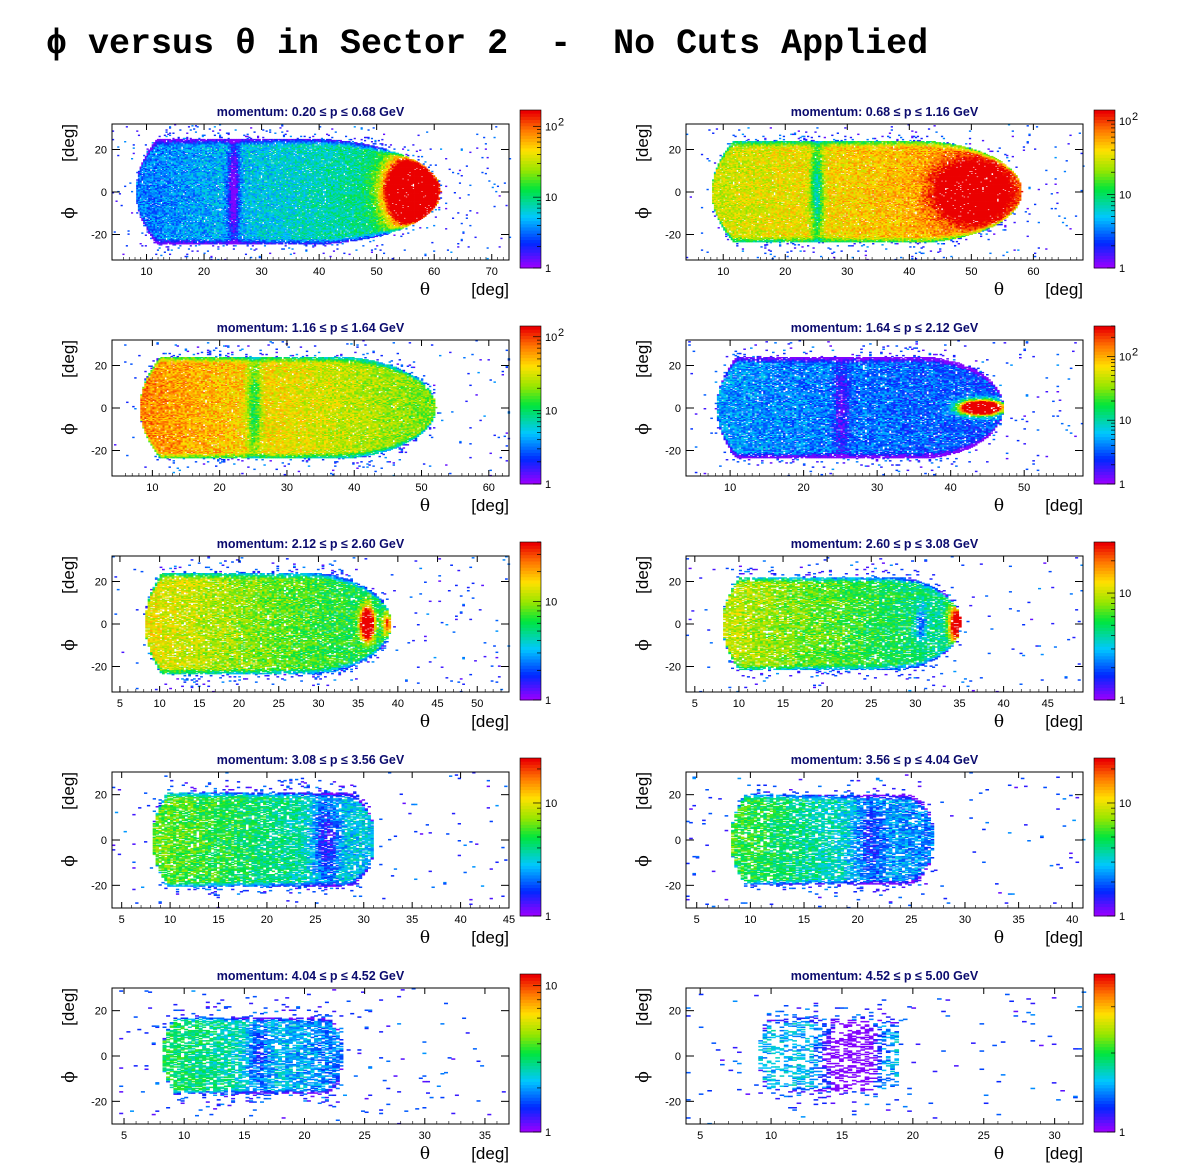 The height and width of the screenshot is (1172, 1196). What do you see at coordinates (311, 328) in the screenshot?
I see `subplot-title: momentum: 1.16 ≤ p ≤ 1.64 GeV` at bounding box center [311, 328].